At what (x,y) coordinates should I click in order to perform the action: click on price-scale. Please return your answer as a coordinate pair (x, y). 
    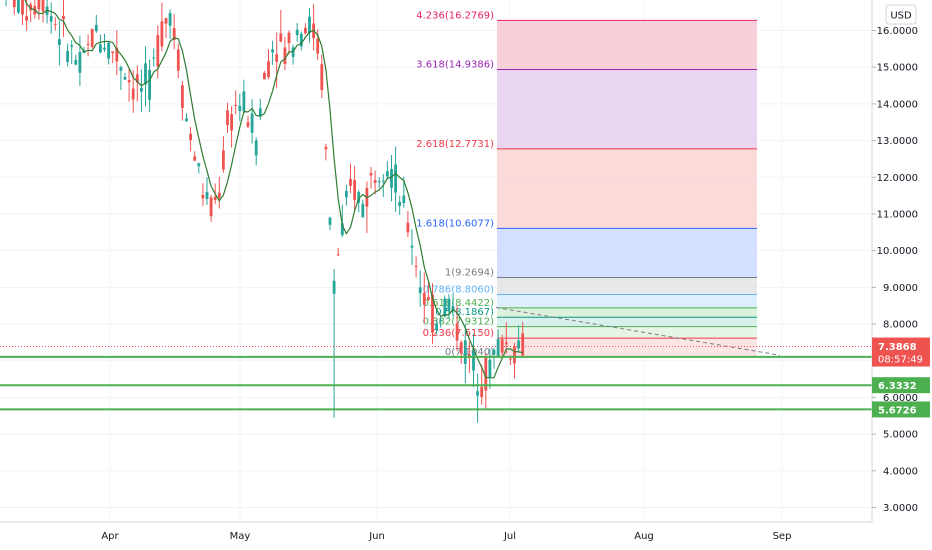
    Looking at the image, I should click on (902, 261).